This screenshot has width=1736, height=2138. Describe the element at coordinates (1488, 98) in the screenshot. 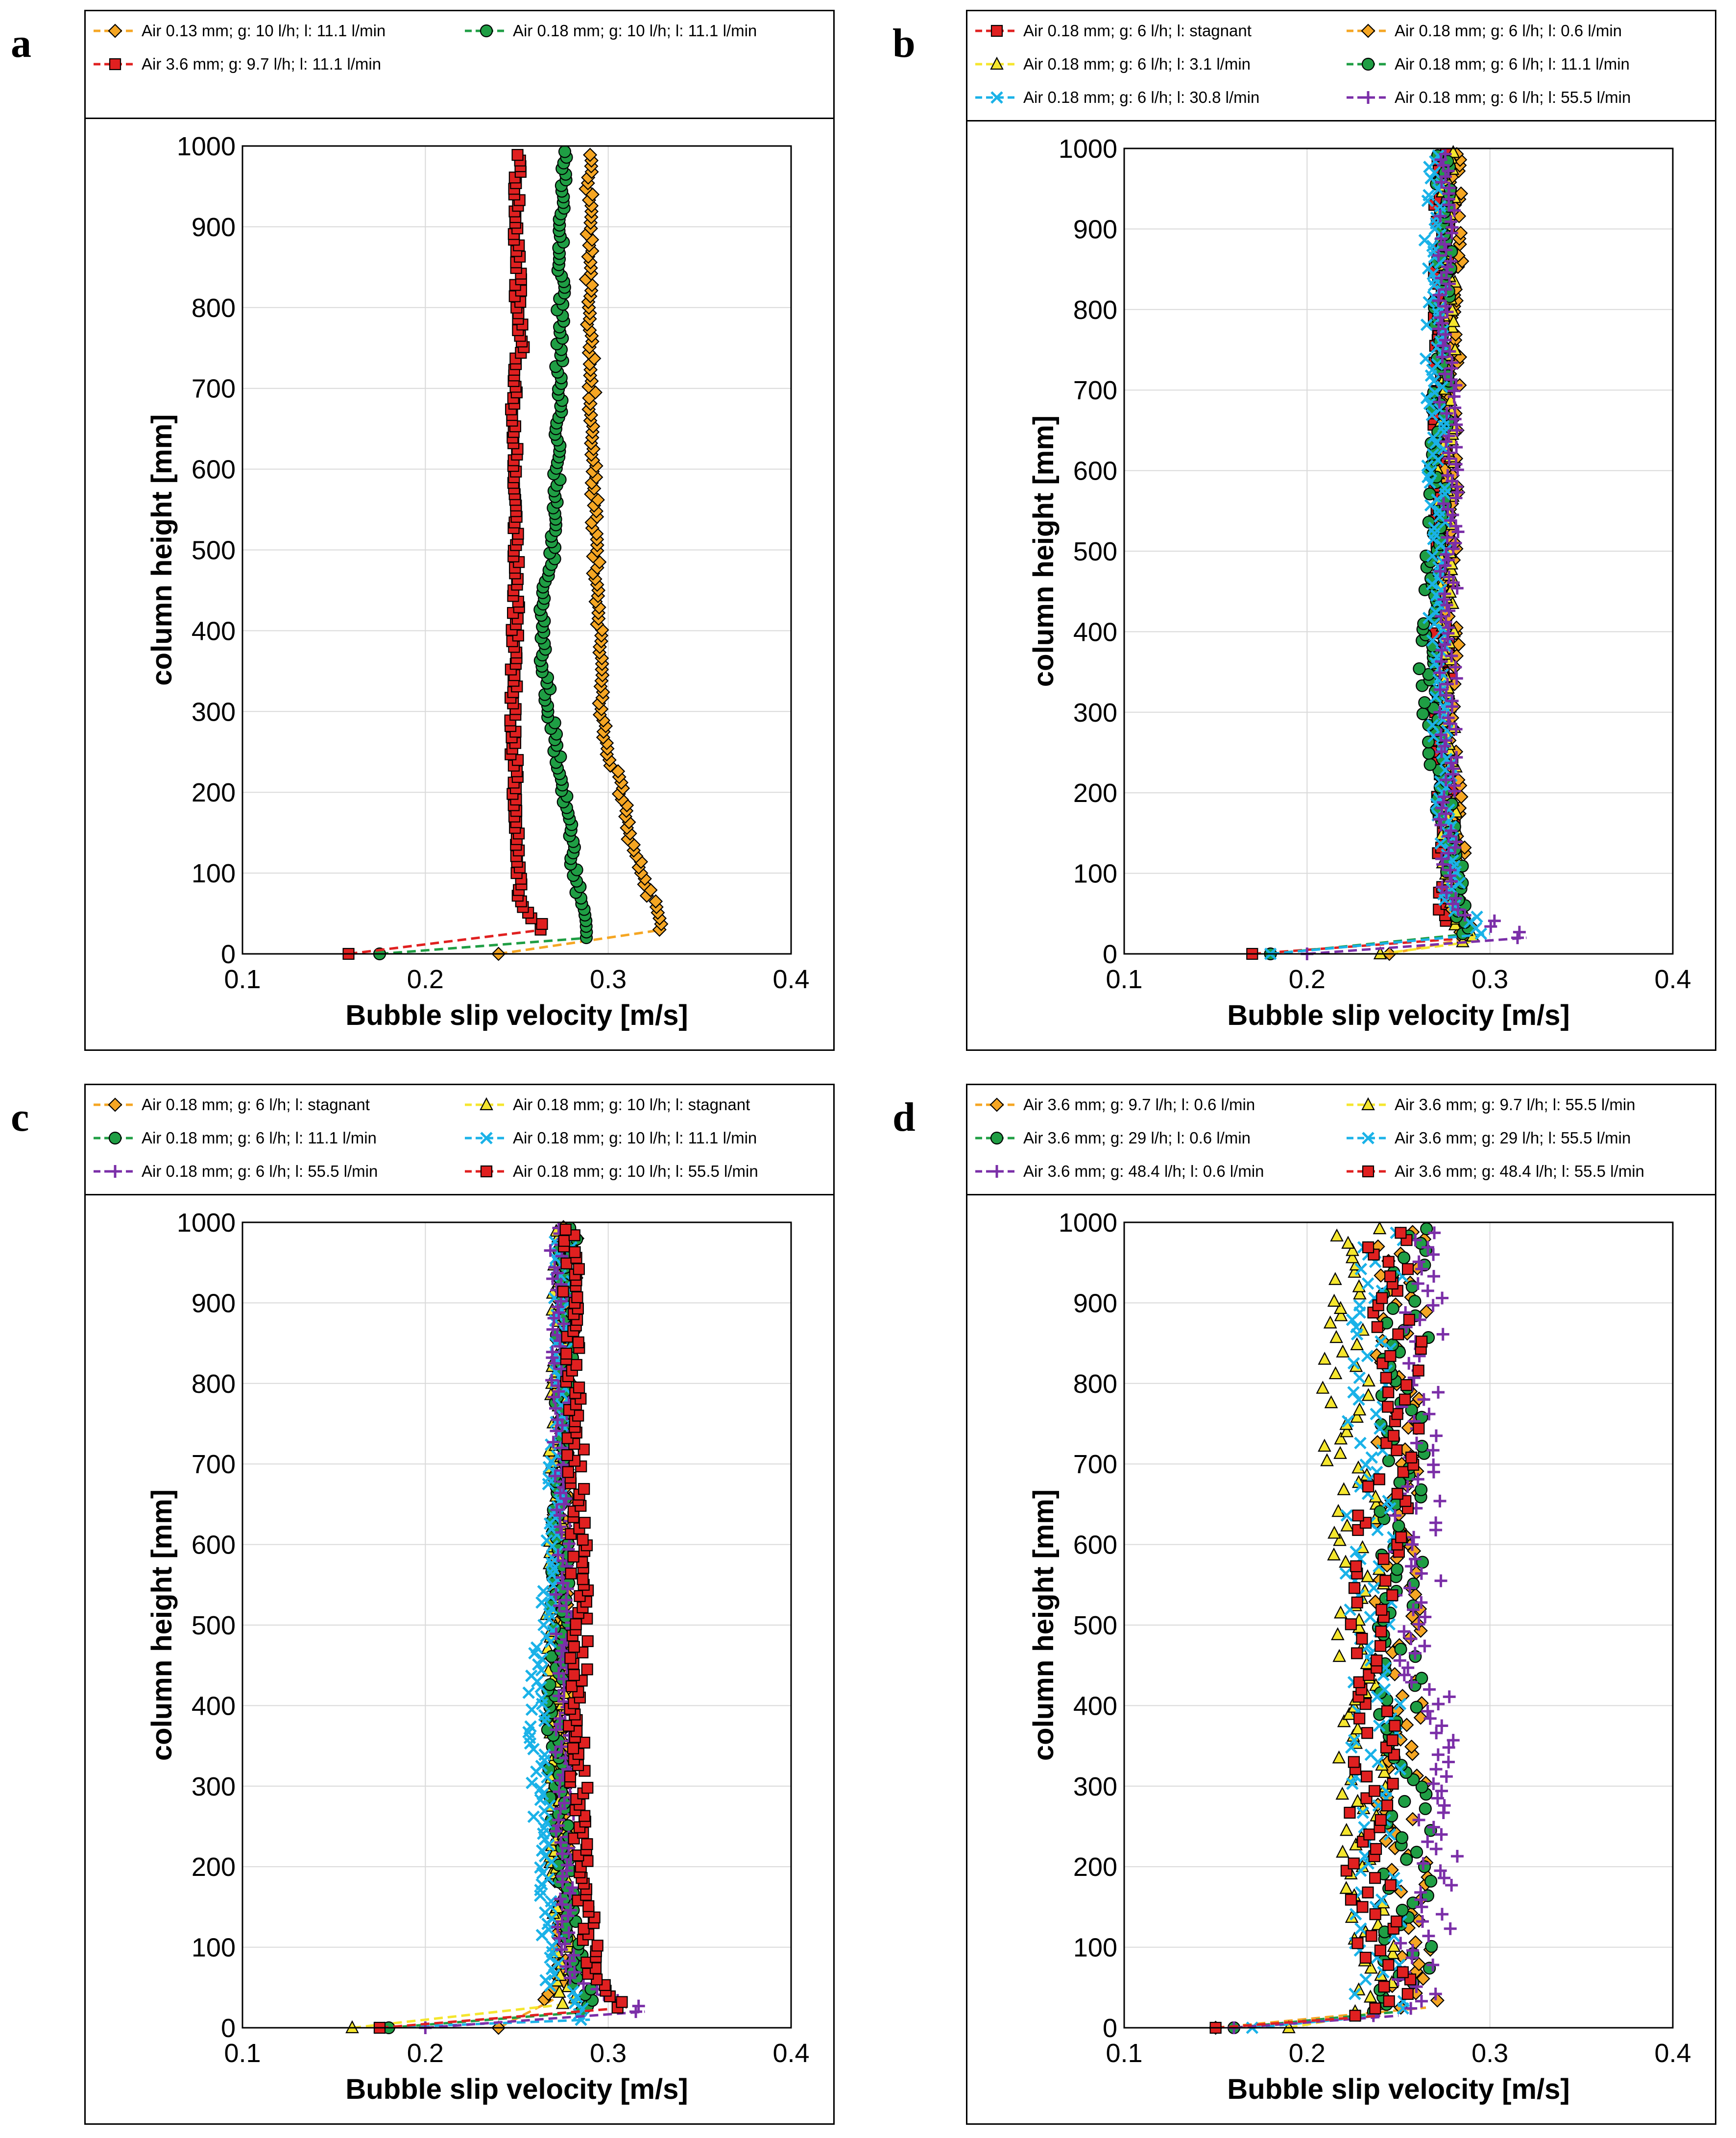

I see `legend-item: Air 0.18 mm; g: 6 l/h; l: 55.5 l/min` at that location.